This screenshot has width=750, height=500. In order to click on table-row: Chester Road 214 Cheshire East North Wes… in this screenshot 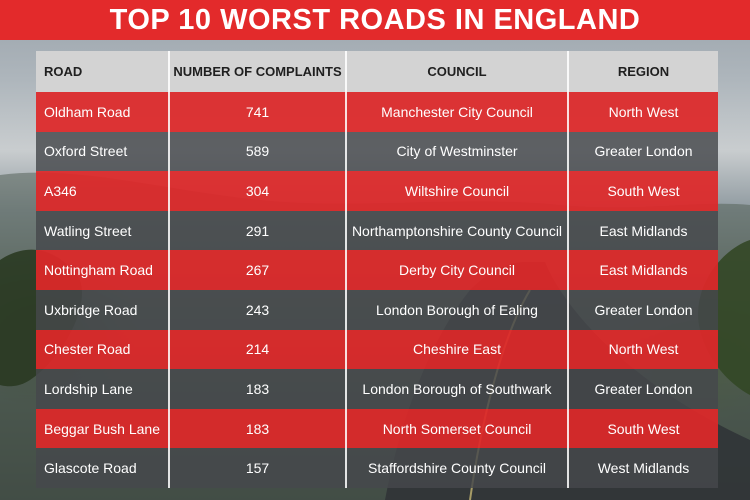, I will do `click(377, 349)`.